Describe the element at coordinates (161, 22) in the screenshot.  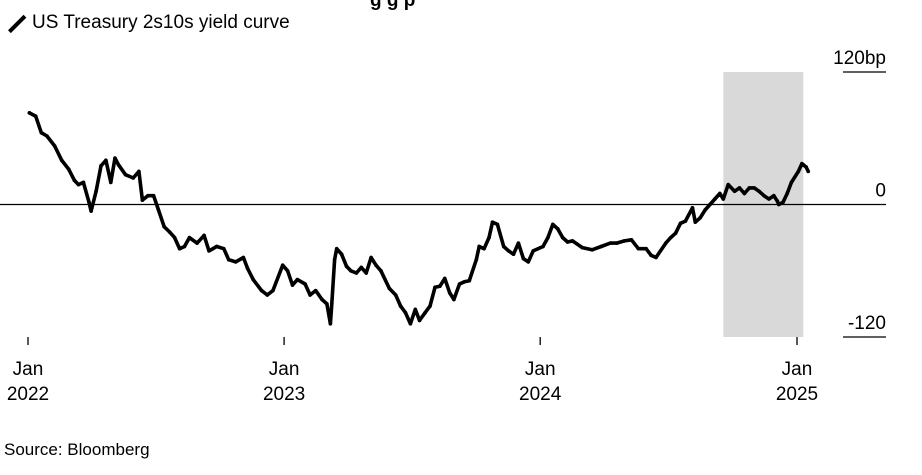
I see `legend-label: US Treasury 2s10s yield curve` at that location.